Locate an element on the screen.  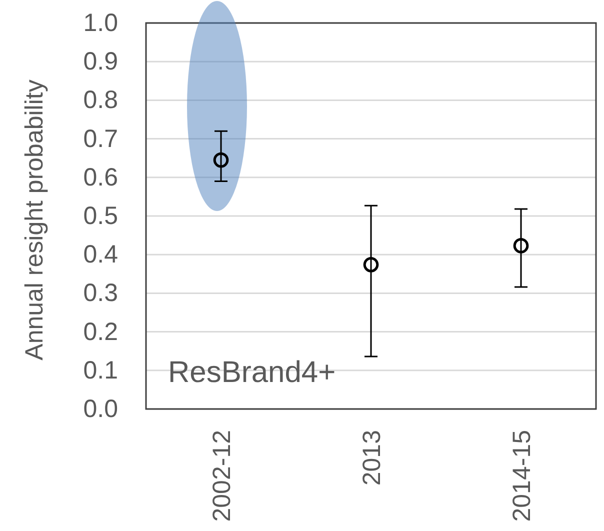
y-tick-label: 0.4 is located at coordinates (100, 254).